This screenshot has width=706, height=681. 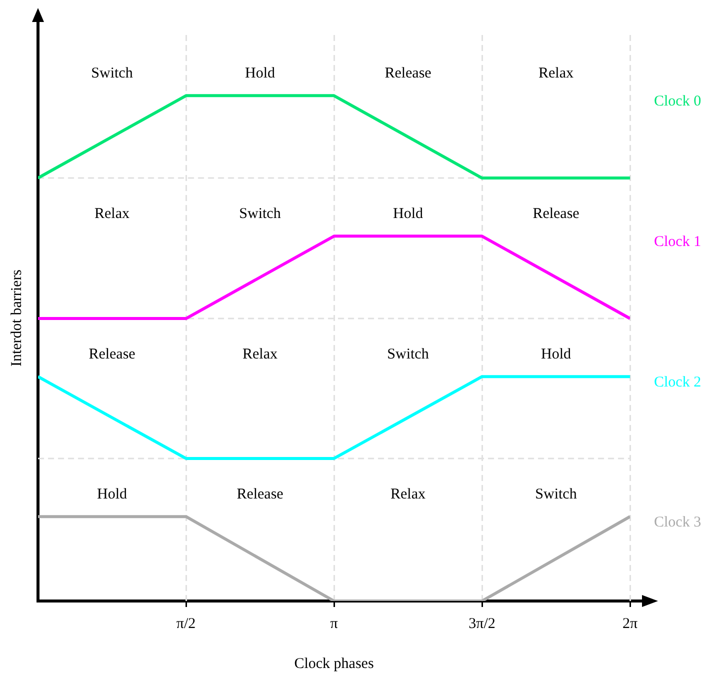 I want to click on series-label: Clock 3, so click(x=678, y=522).